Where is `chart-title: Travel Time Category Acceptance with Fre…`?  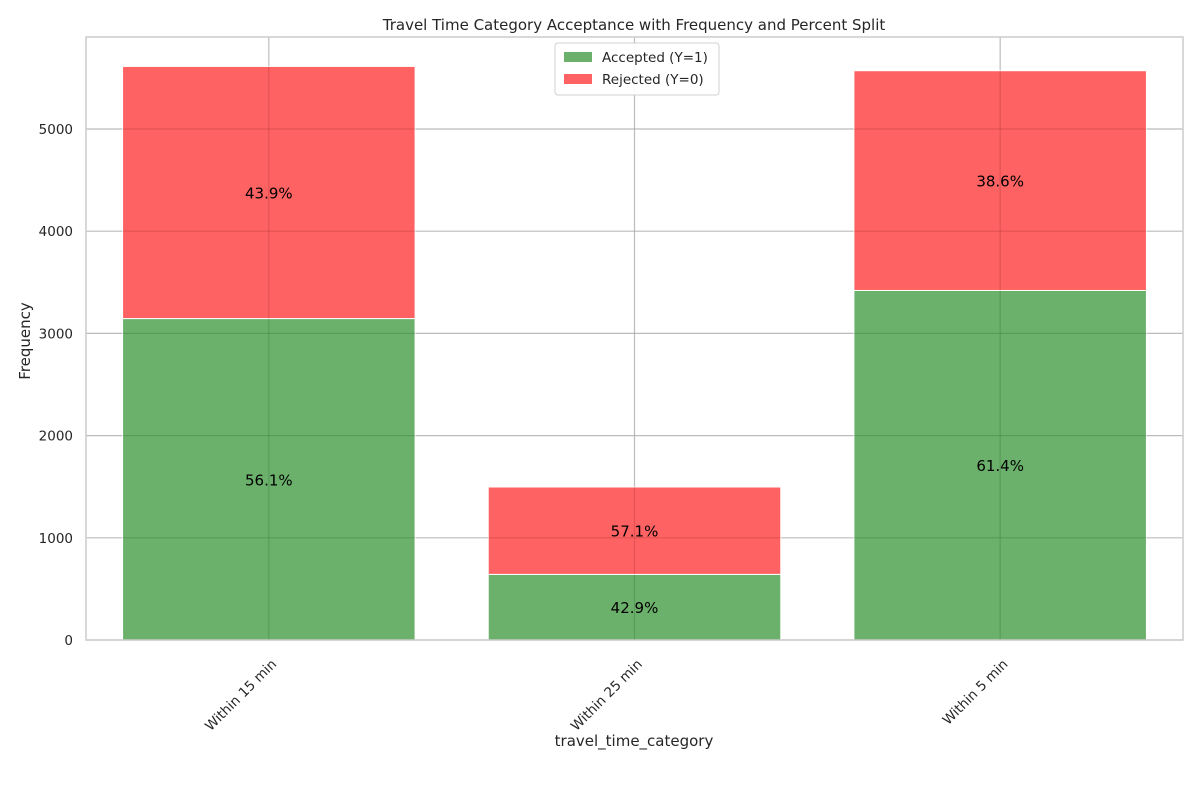 chart-title: Travel Time Category Acceptance with Fre… is located at coordinates (634, 25).